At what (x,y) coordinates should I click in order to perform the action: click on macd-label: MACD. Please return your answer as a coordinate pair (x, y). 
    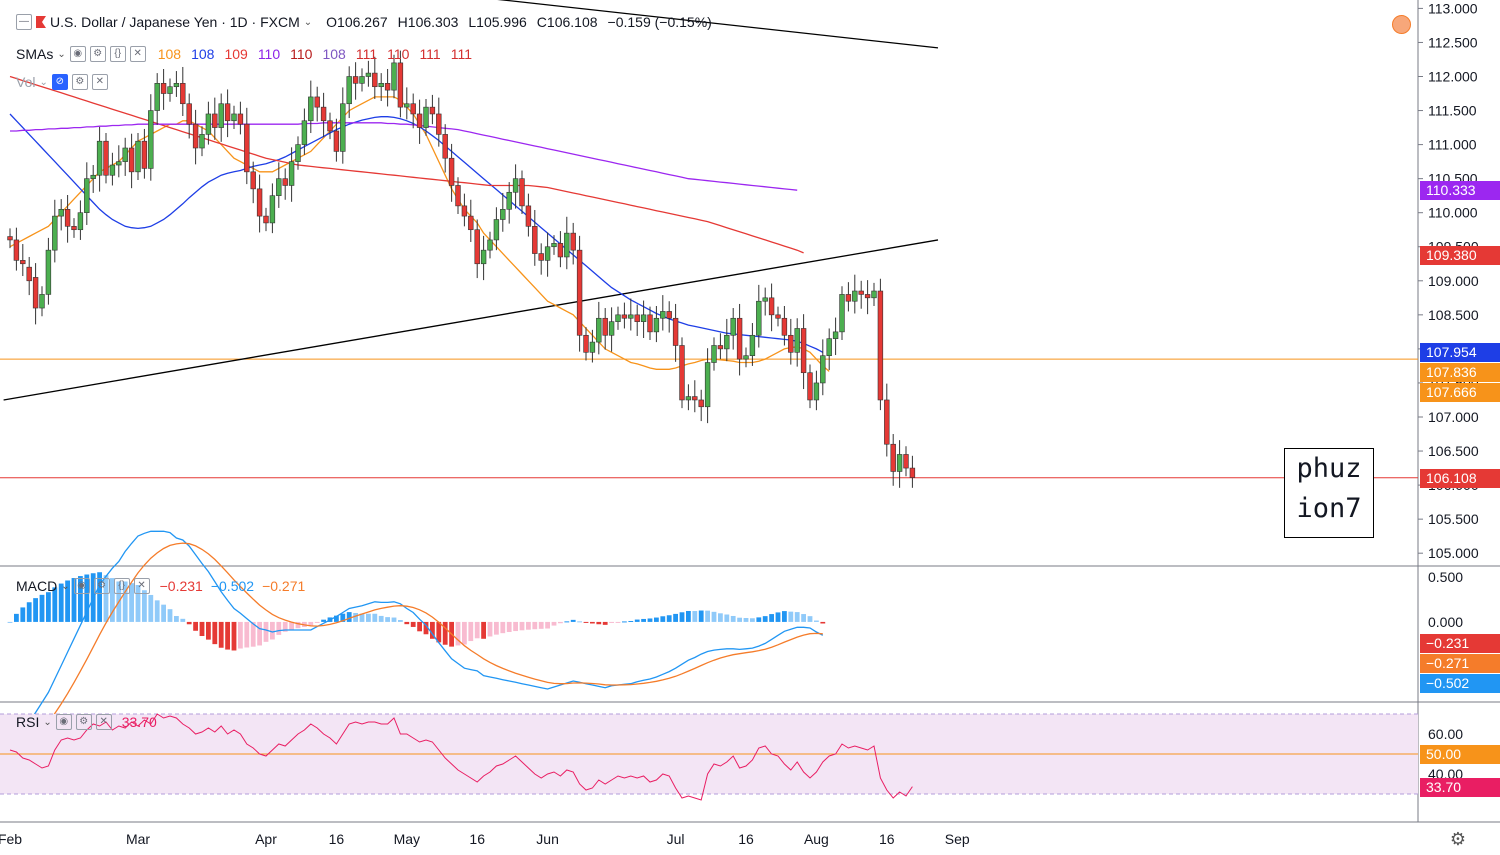
    Looking at the image, I should click on (37, 586).